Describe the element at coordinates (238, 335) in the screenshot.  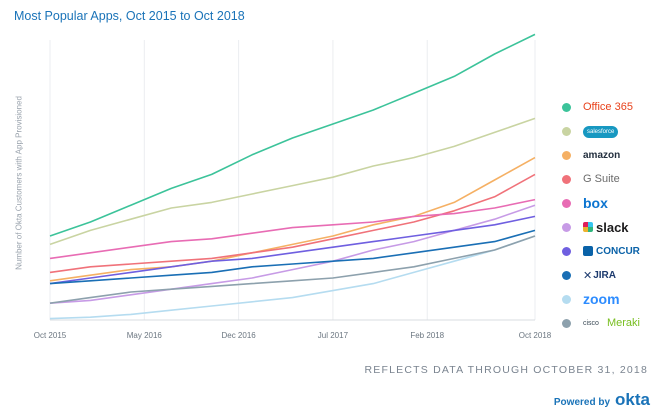
I see `x-tick-label: Dec 2016` at that location.